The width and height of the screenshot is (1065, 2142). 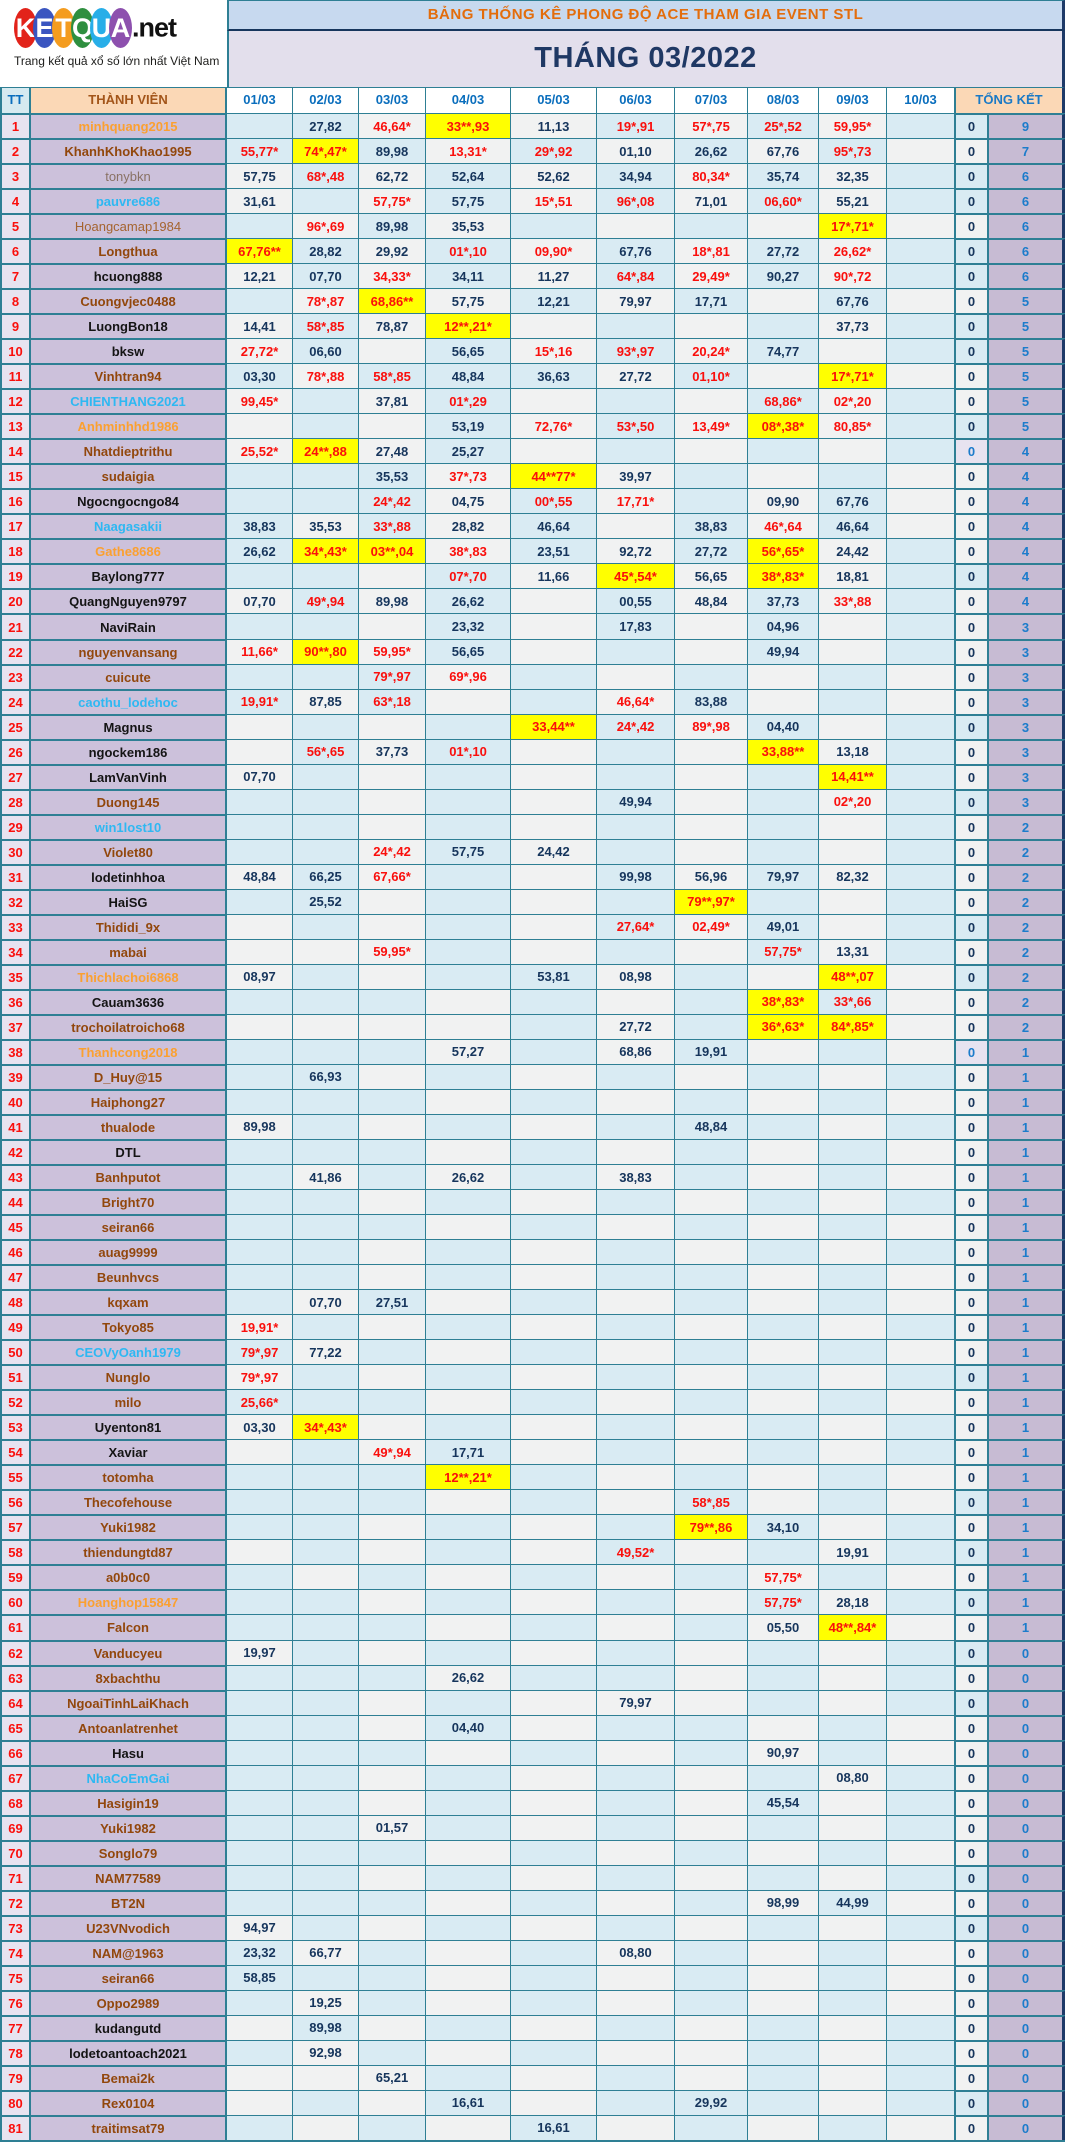 I want to click on value-cell: 25*,52, so click(x=783, y=126).